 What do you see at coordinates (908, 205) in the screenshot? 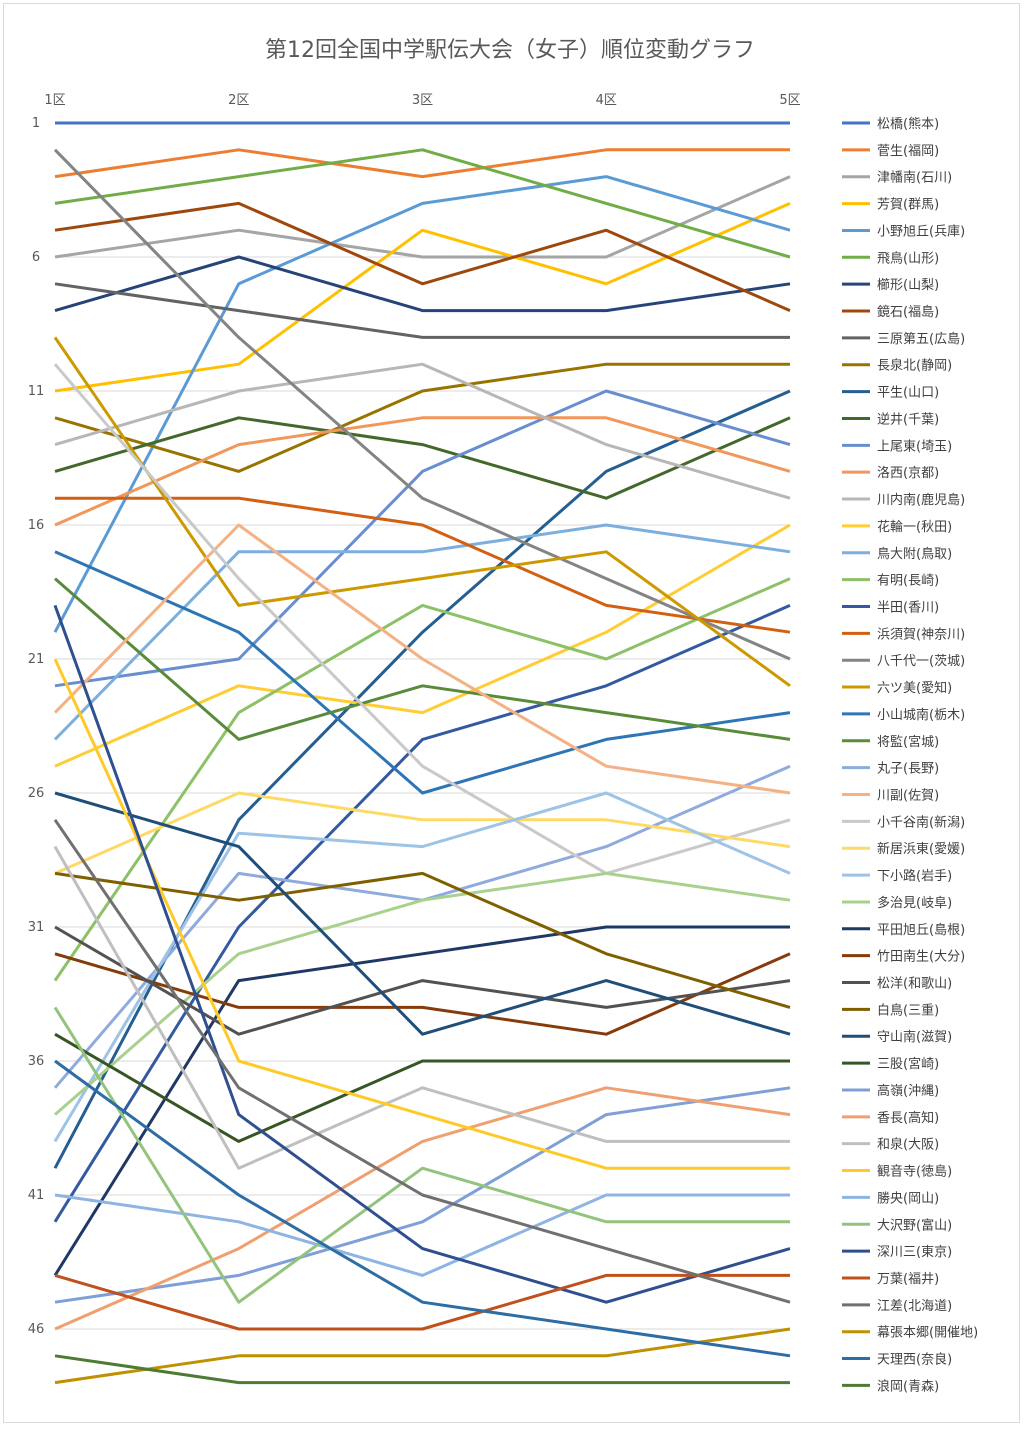
I see `legend-label: 芳賀(群馬)` at bounding box center [908, 205].